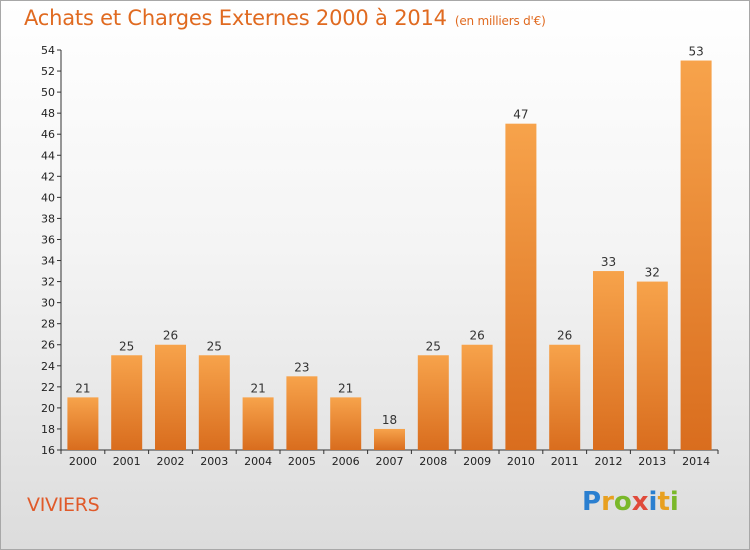 The height and width of the screenshot is (550, 750). Describe the element at coordinates (48, 218) in the screenshot. I see `y-tick-label: 38` at that location.